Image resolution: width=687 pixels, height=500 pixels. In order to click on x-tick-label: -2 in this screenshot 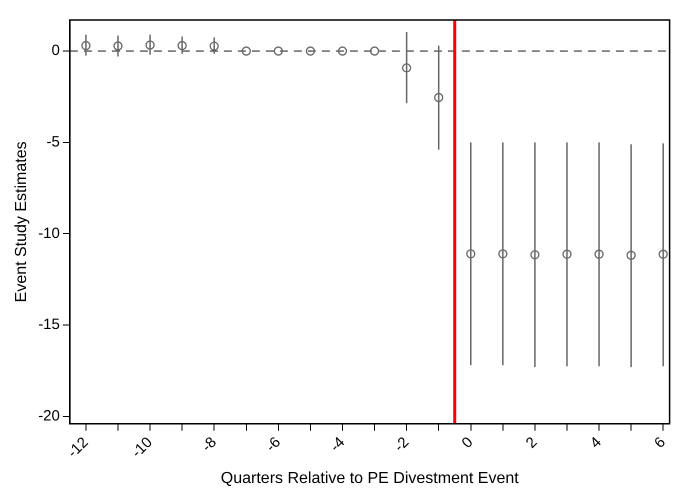, I will do `click(401, 445)`.